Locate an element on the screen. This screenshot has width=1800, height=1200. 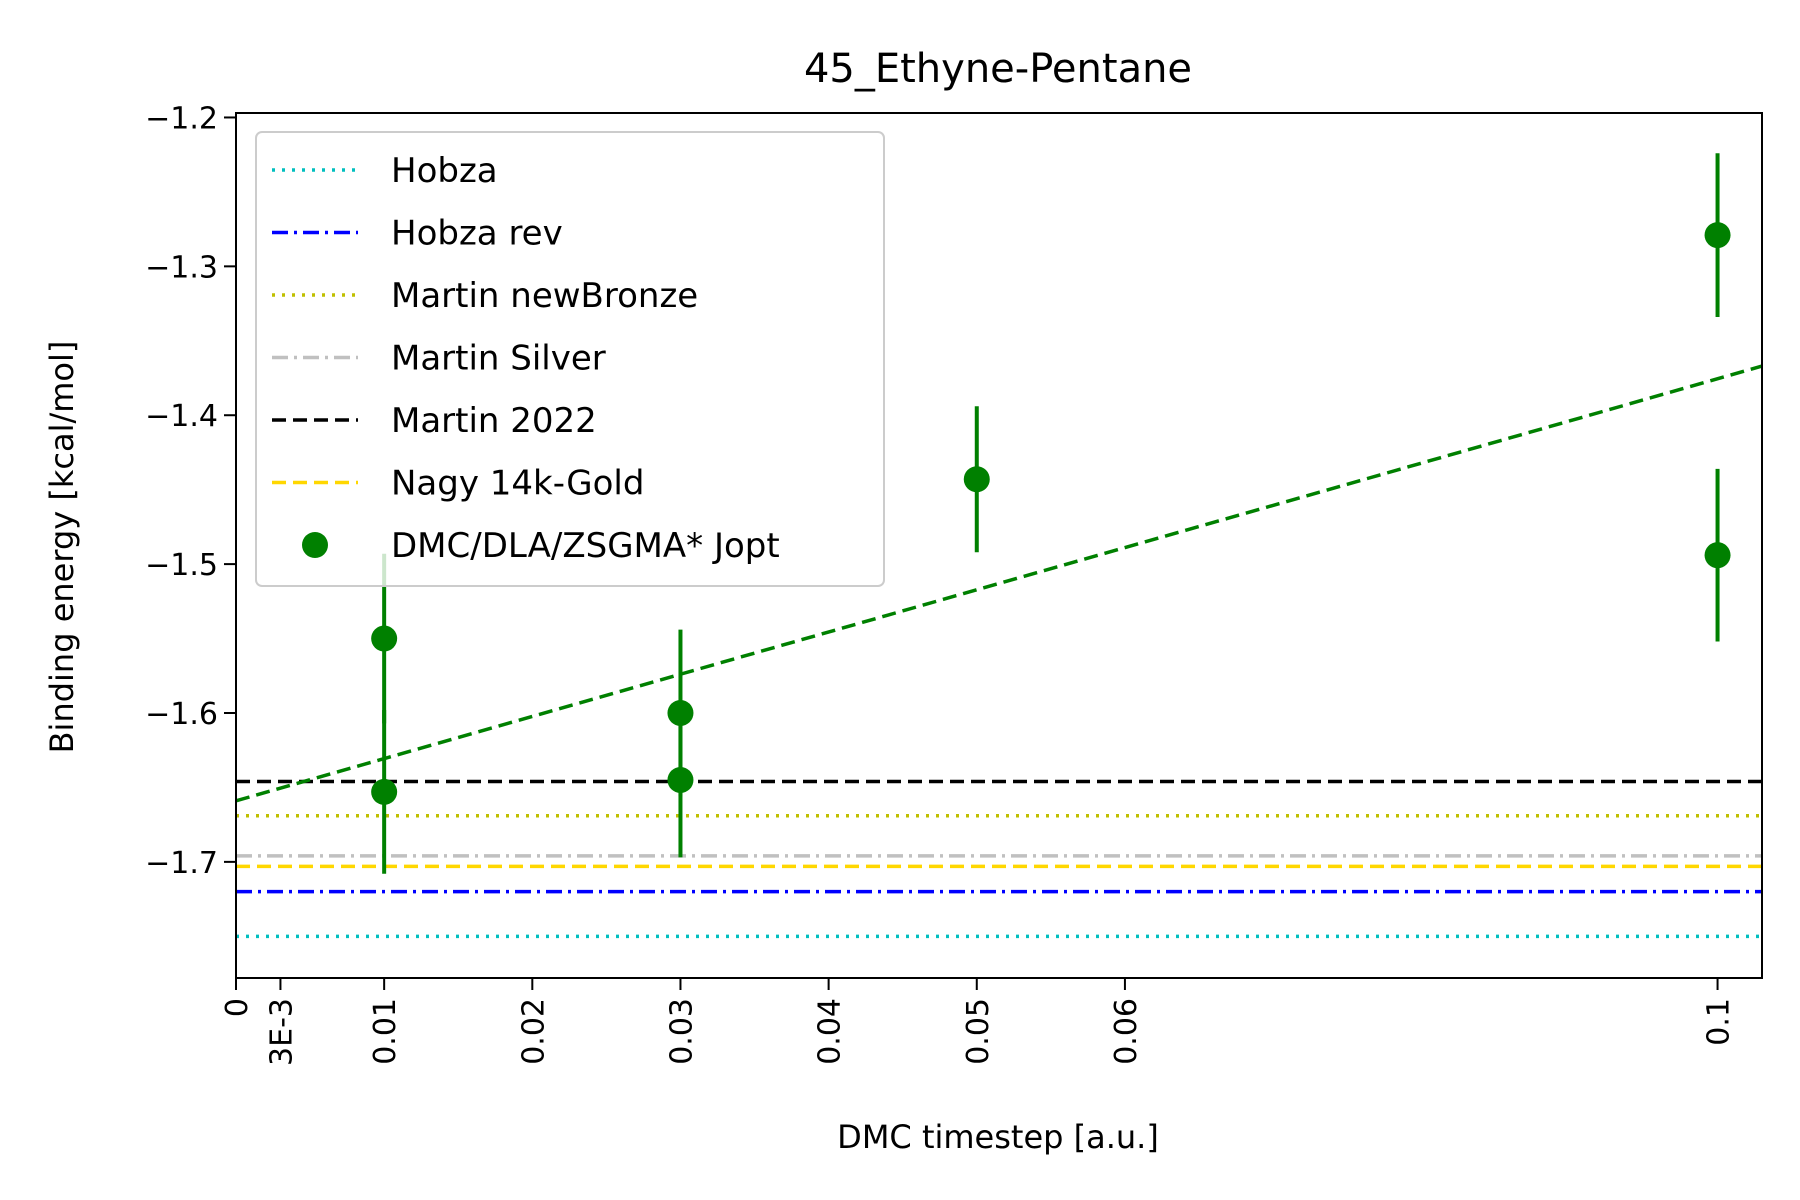
legend-box is located at coordinates (570, 359).